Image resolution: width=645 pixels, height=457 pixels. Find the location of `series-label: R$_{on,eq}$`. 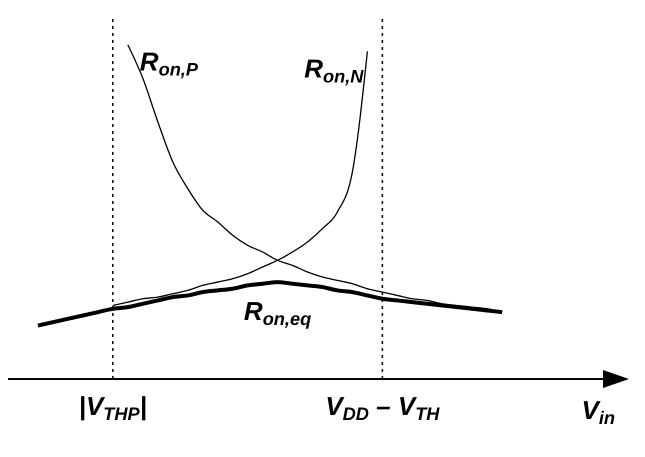

series-label: R$_{on,eq}$ is located at coordinates (278, 312).